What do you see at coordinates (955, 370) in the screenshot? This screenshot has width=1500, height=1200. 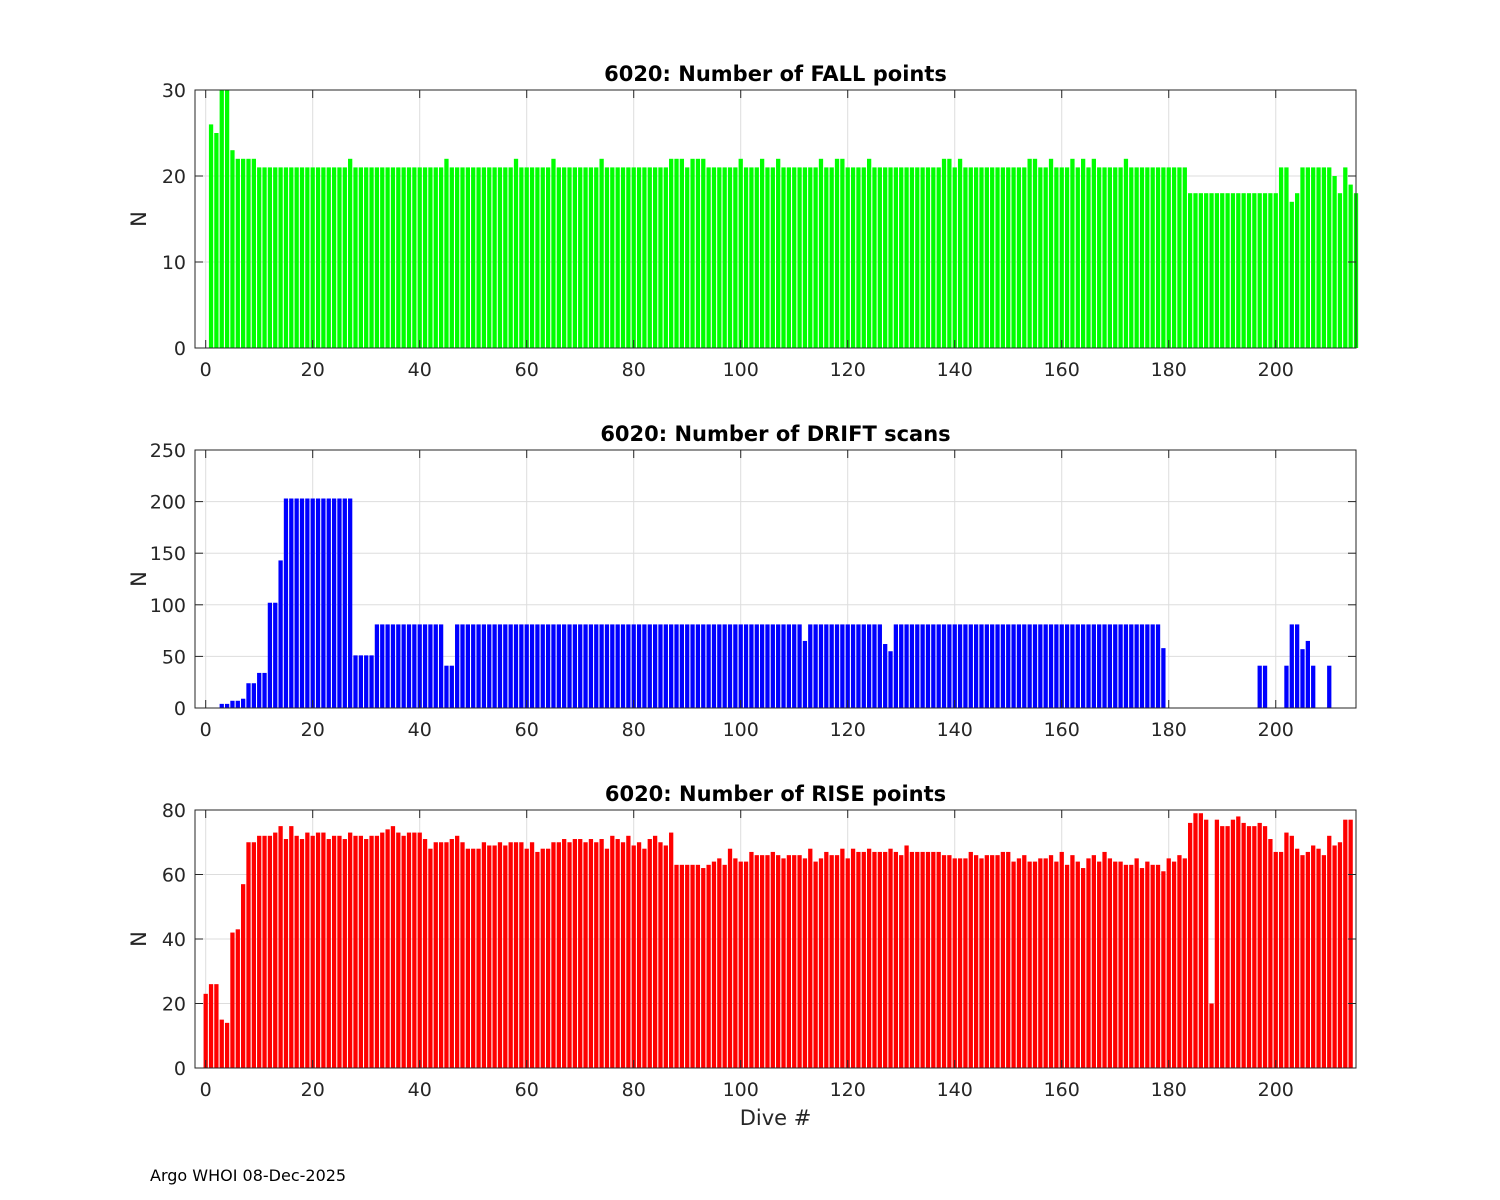 I see `x-tick-label: 140` at bounding box center [955, 370].